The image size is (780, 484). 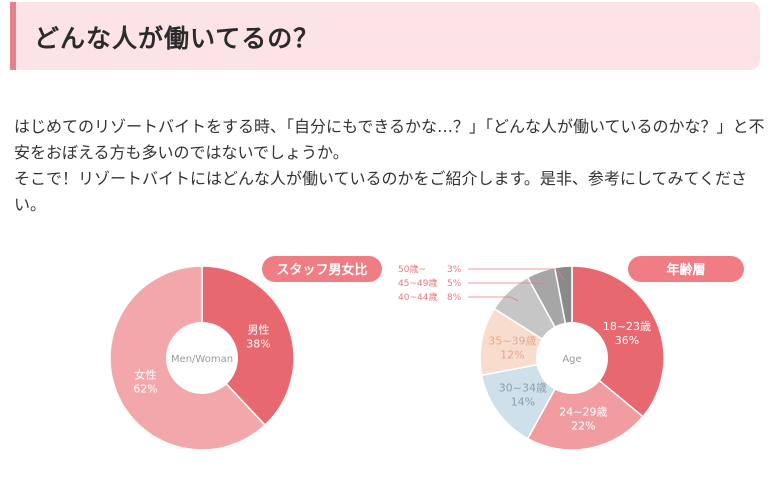 I want to click on chart-title: スタッフ男女比, so click(x=321, y=270).